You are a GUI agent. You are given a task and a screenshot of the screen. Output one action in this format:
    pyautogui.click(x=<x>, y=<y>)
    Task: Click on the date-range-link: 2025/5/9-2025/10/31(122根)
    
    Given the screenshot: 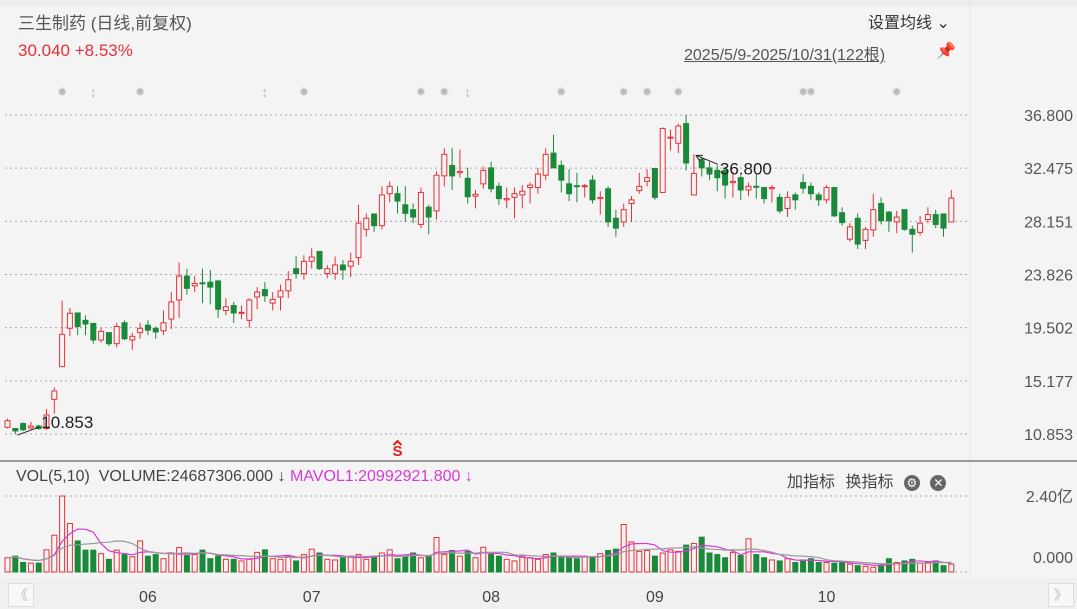 What is the action you would take?
    pyautogui.click(x=785, y=55)
    